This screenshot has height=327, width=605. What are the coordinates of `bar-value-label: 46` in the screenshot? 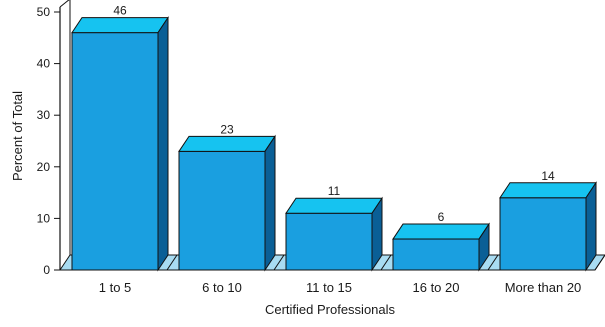 It's located at (120, 11).